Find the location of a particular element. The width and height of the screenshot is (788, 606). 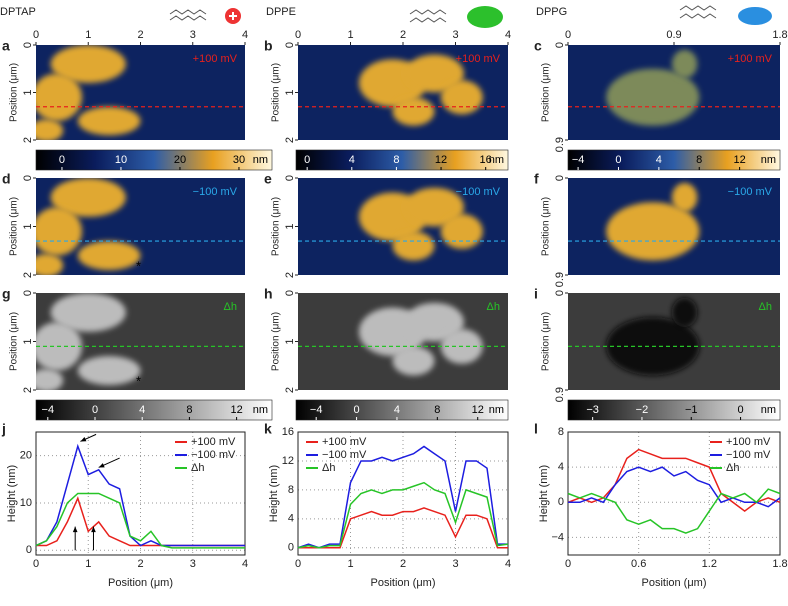

panel-label: b is located at coordinates (268, 46).